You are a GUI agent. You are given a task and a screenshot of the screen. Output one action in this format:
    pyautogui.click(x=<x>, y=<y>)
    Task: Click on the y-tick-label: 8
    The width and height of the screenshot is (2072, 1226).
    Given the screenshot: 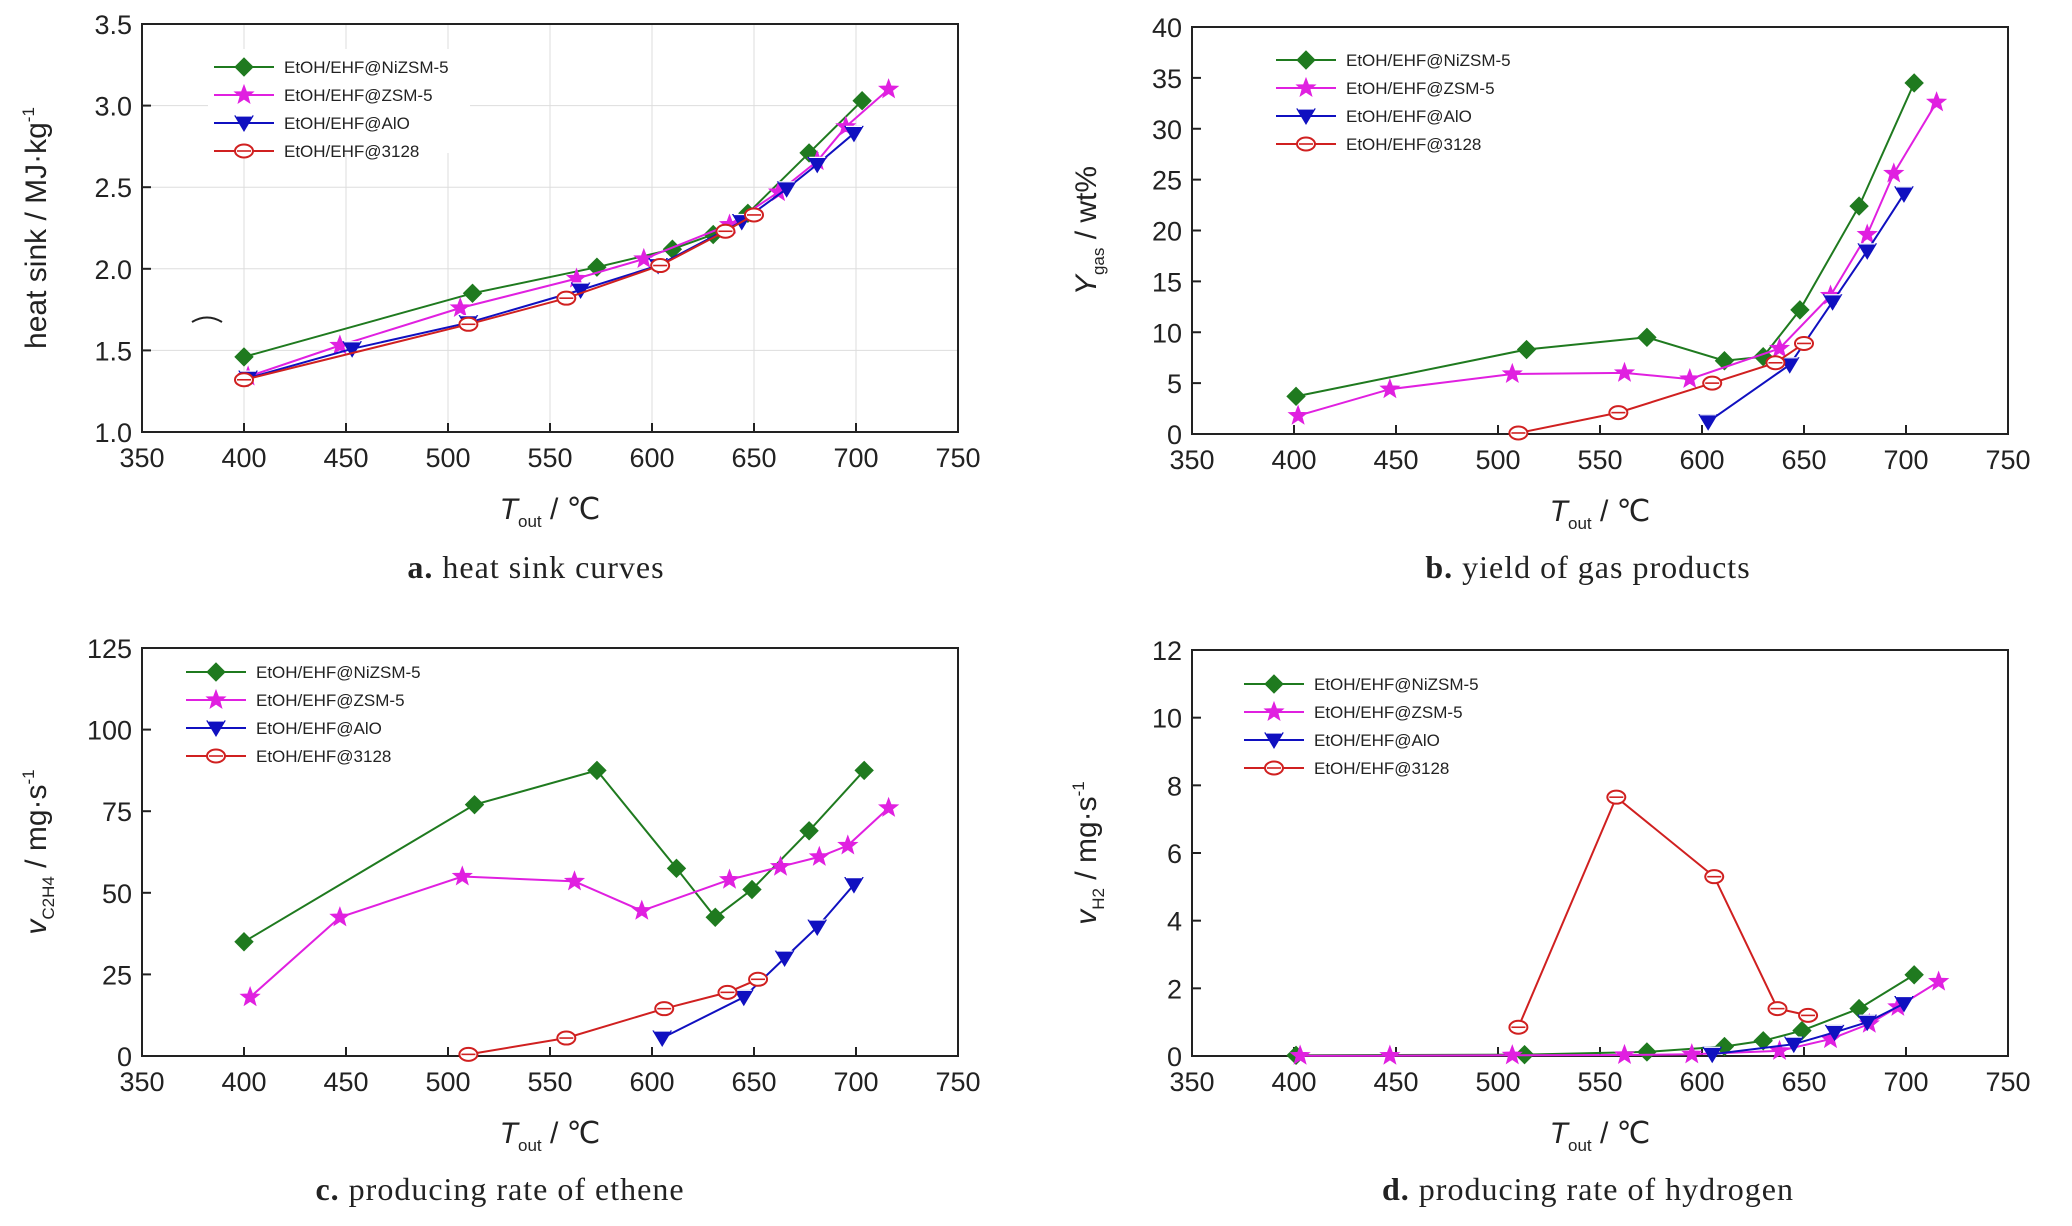 What is the action you would take?
    pyautogui.click(x=1174, y=786)
    